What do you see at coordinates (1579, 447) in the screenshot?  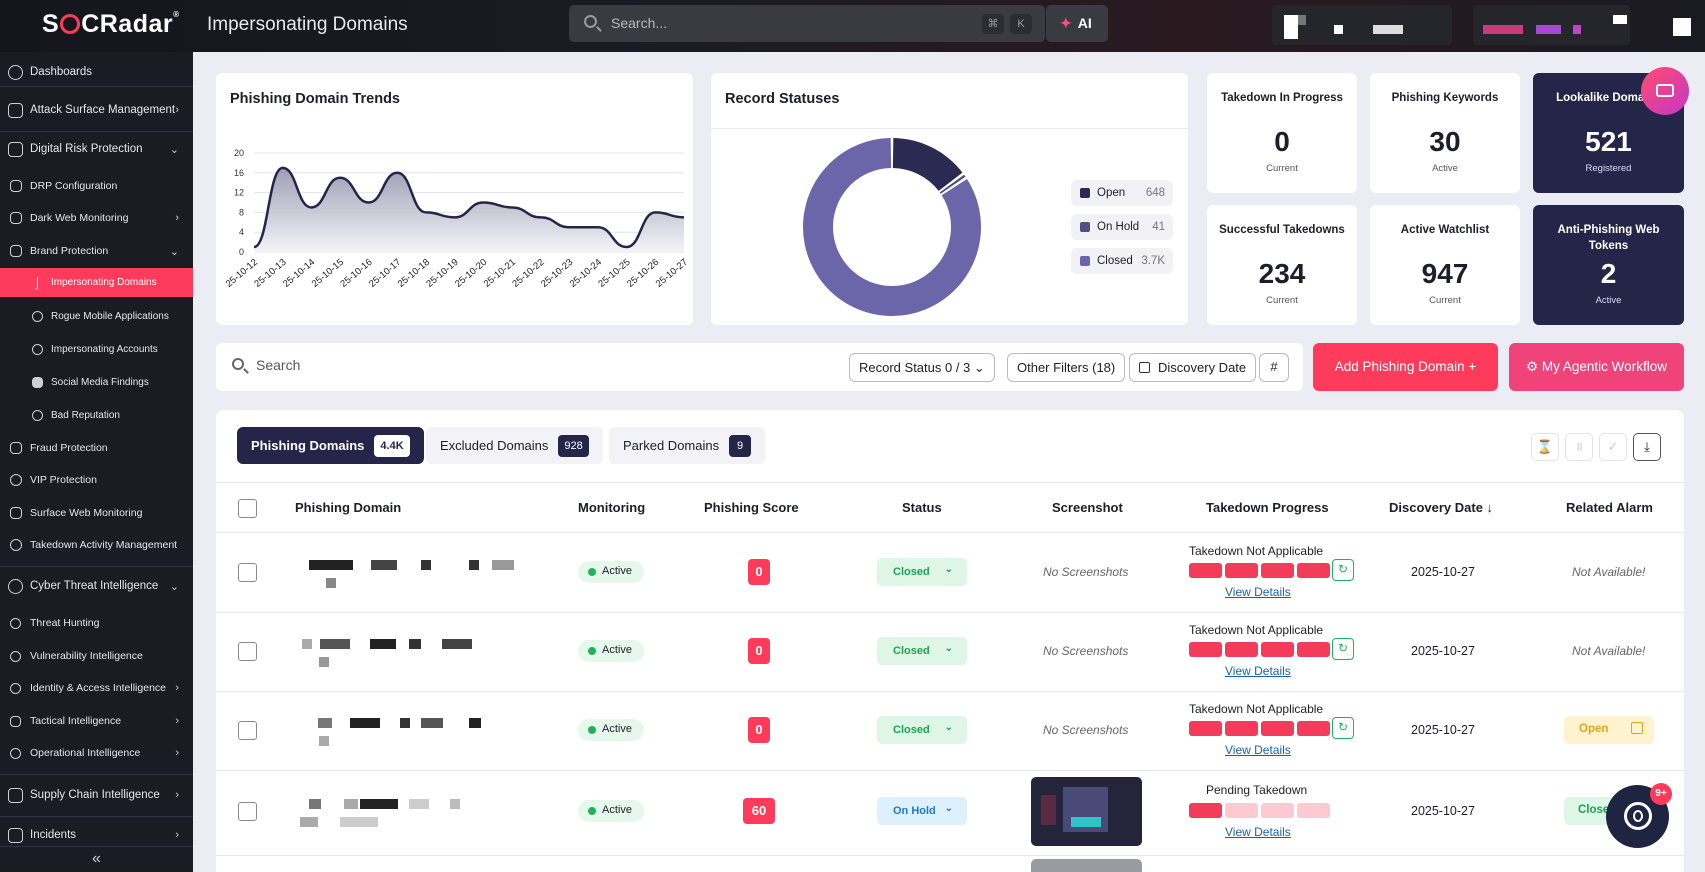 I see `pause-icon: ॥` at bounding box center [1579, 447].